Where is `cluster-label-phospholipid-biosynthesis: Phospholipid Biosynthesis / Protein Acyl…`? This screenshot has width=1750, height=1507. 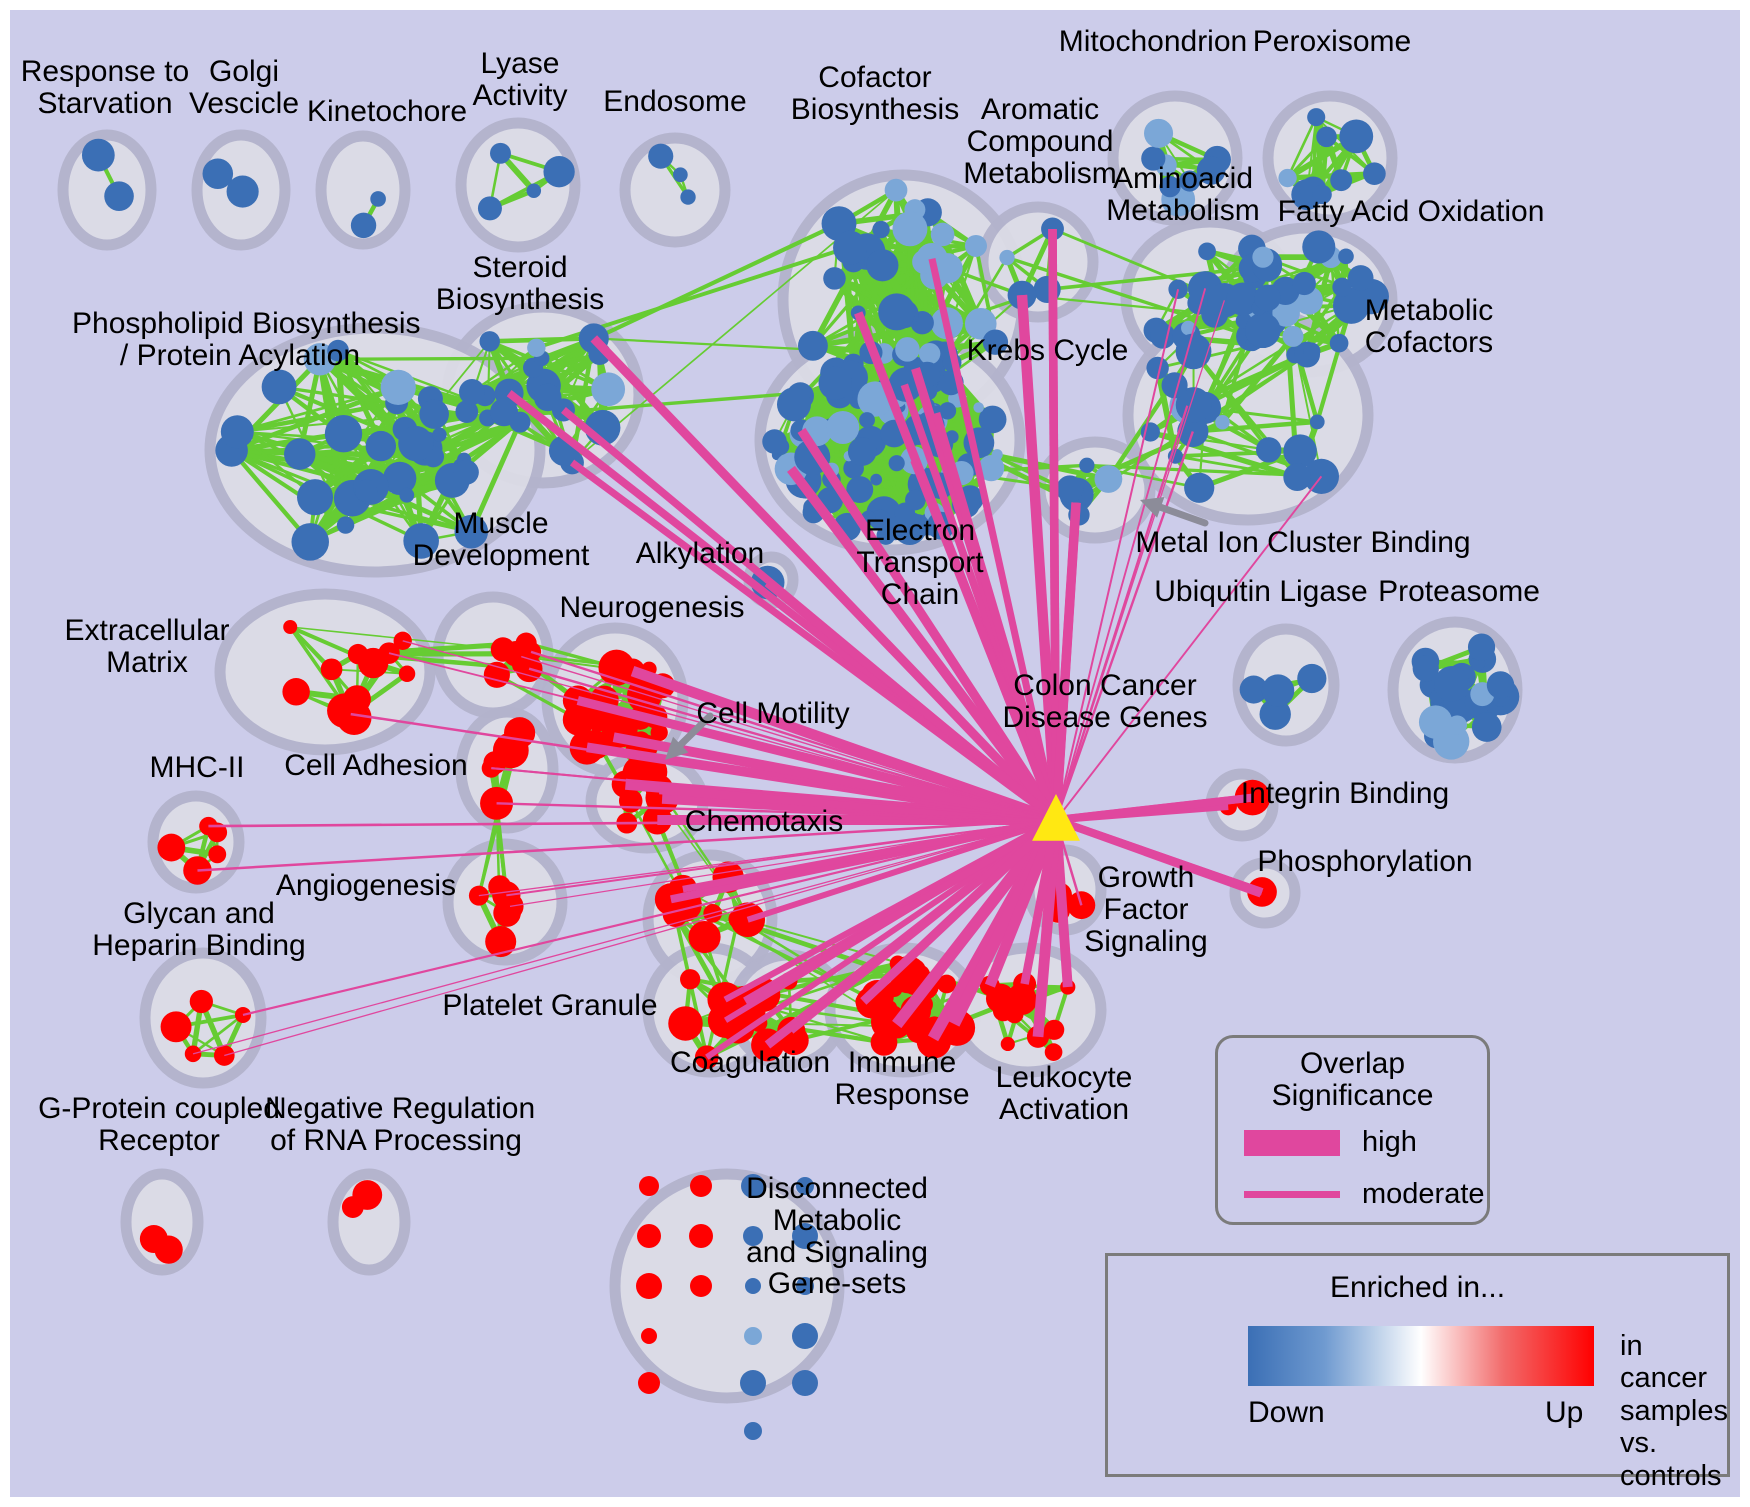
cluster-label-phospholipid-biosynthesis: Phospholipid Biosynthesis / Protein Acyl… is located at coordinates (246, 339).